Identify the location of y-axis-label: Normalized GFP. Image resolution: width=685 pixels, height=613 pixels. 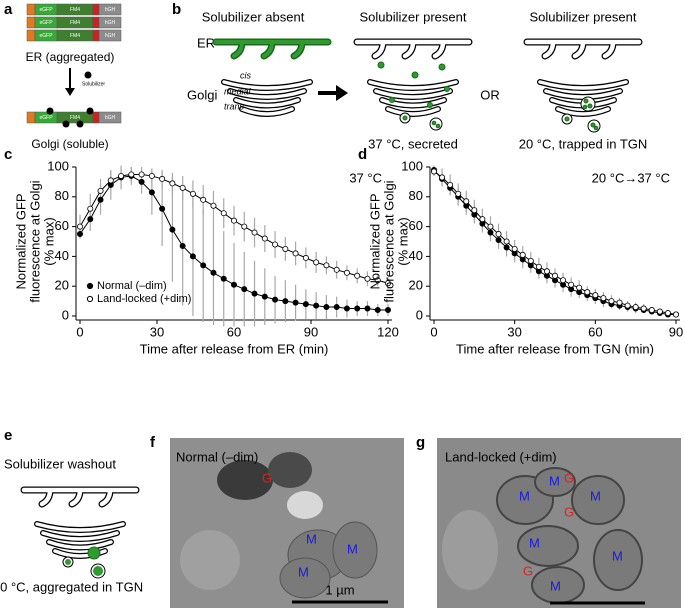
(374, 241).